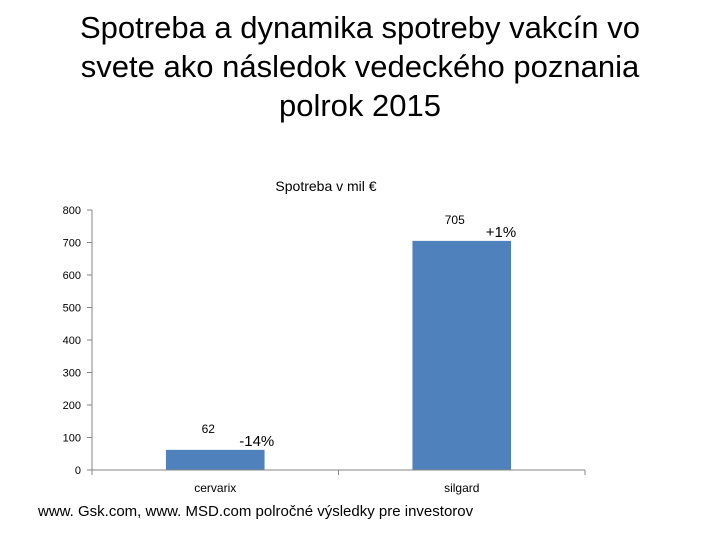 This screenshot has height=540, width=720. I want to click on y-tick-label: 200, so click(72, 406).